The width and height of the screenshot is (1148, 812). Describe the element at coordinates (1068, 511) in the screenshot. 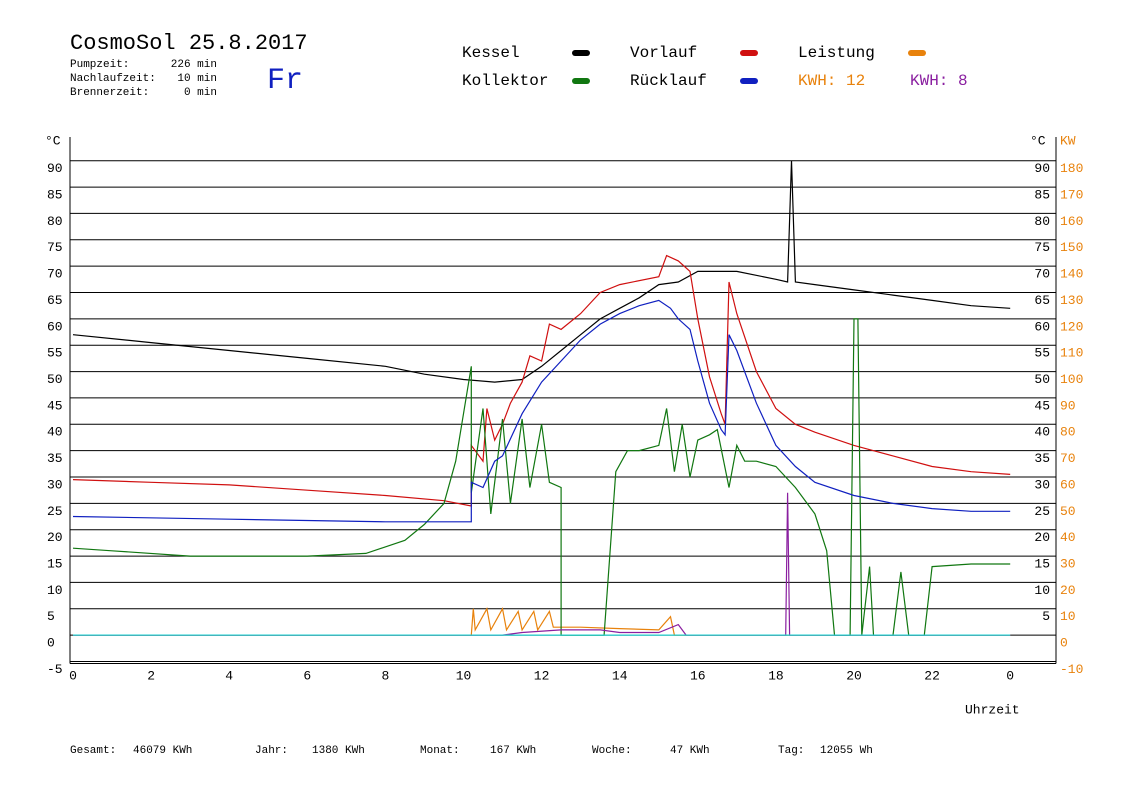

I see `y2-tick-label: 50` at that location.